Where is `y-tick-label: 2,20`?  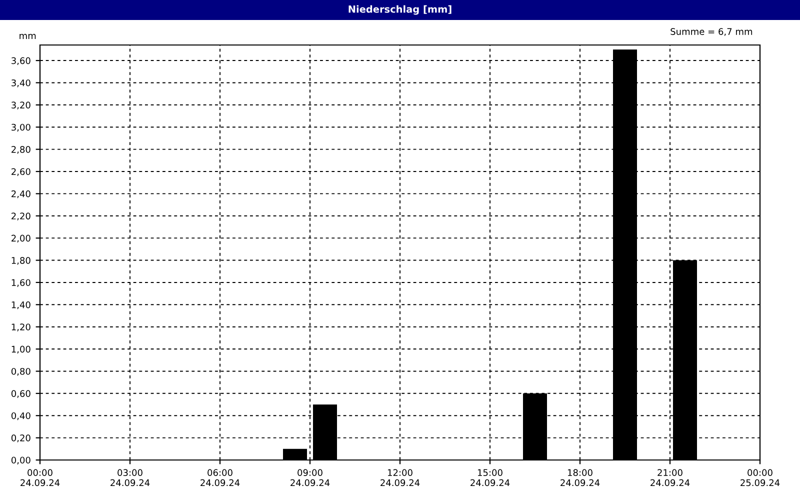 y-tick-label: 2,20 is located at coordinates (21, 216).